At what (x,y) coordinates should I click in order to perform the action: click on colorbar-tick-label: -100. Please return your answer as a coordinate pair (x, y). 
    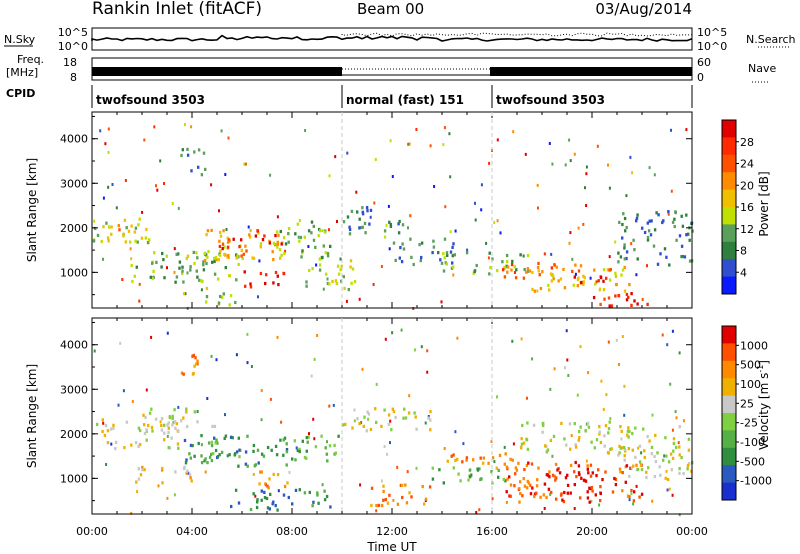
    Looking at the image, I should click on (752, 442).